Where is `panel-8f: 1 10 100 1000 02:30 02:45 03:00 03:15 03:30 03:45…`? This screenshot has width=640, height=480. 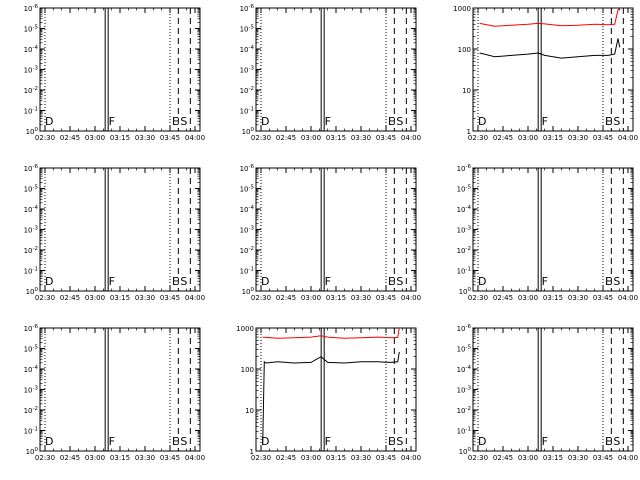
panel-8f: 1 10 100 1000 02:30 02:45 03:00 03:15 03:30 03:45… is located at coordinates (328, 393).